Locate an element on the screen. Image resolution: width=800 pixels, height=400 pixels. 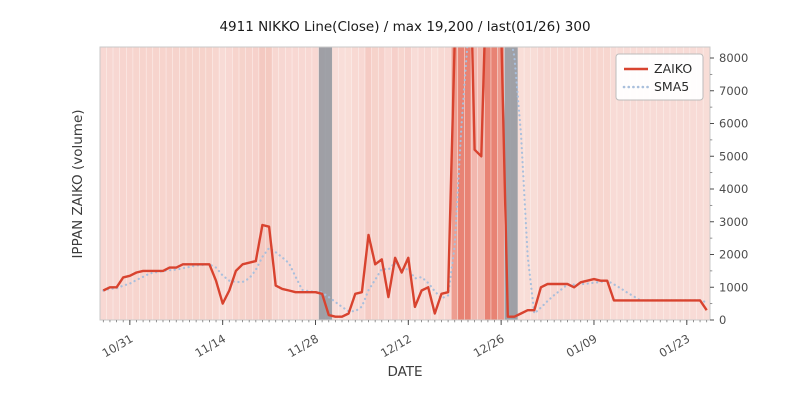
legend-box is located at coordinates (659, 77).